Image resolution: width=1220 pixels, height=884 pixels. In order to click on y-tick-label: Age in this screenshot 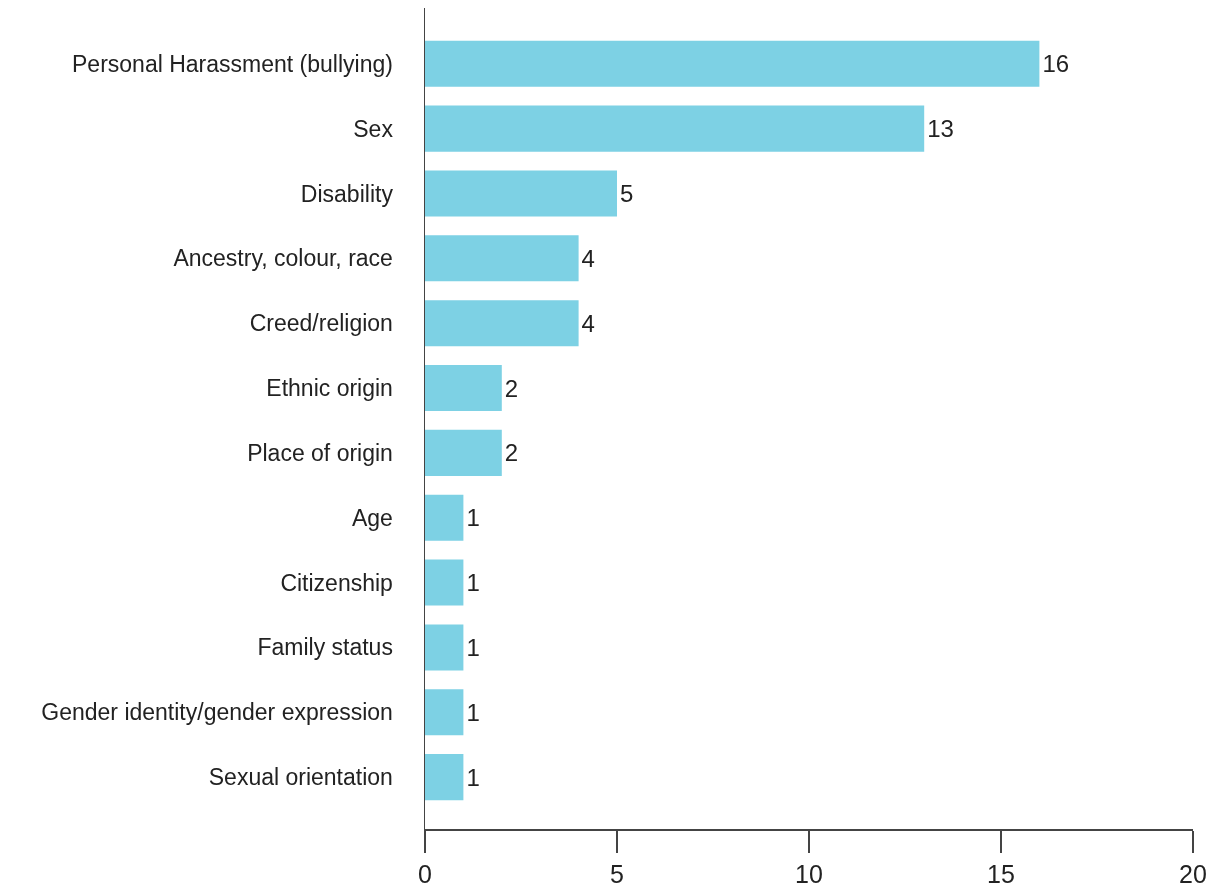, I will do `click(372, 517)`.